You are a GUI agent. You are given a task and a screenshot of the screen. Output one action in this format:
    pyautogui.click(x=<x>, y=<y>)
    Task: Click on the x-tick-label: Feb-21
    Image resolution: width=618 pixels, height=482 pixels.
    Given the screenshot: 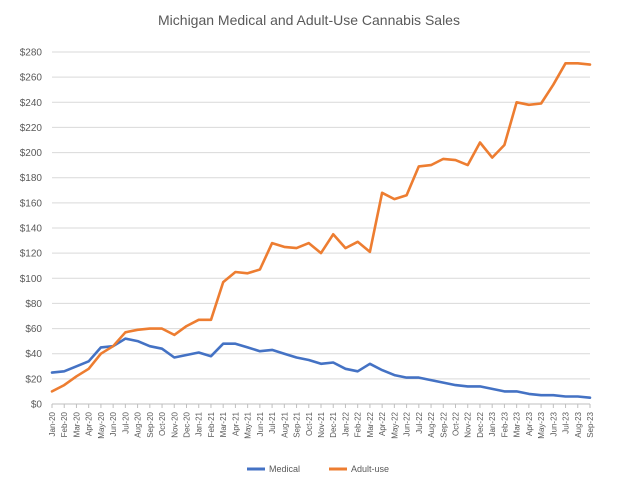 What is the action you would take?
    pyautogui.click(x=211, y=424)
    